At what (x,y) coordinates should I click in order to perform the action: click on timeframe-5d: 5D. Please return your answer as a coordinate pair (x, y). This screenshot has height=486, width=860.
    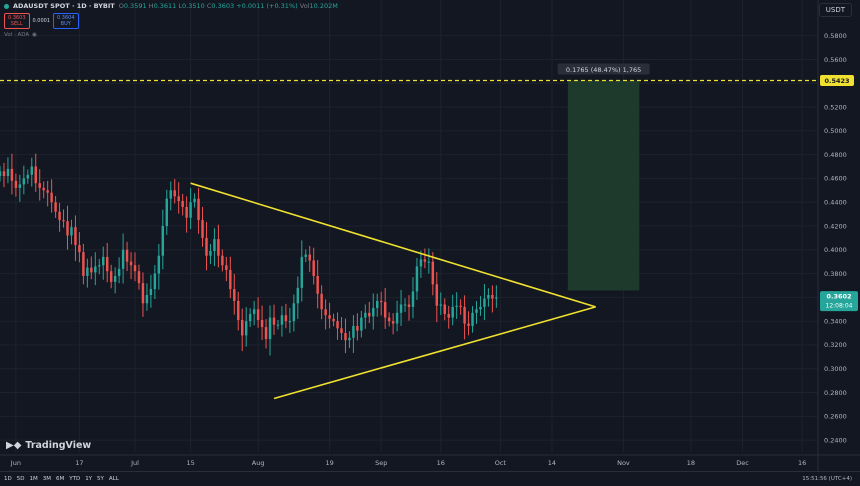
    Looking at the image, I should click on (20, 479).